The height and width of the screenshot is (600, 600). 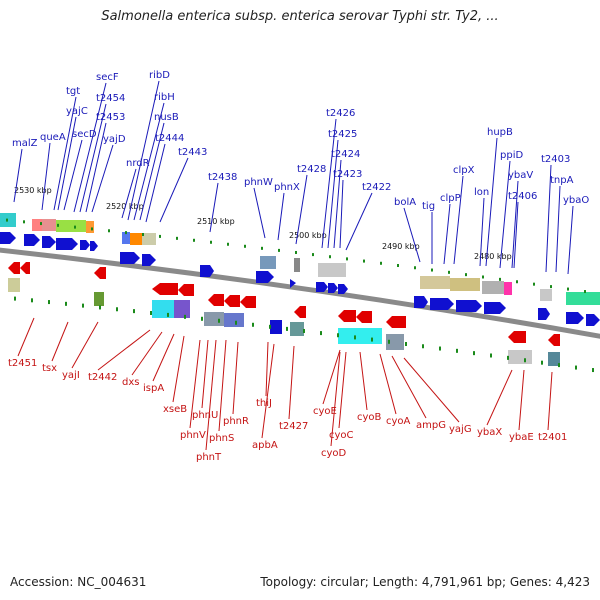 I want to click on gene-label-ribH: ribH, so click(x=164, y=97).